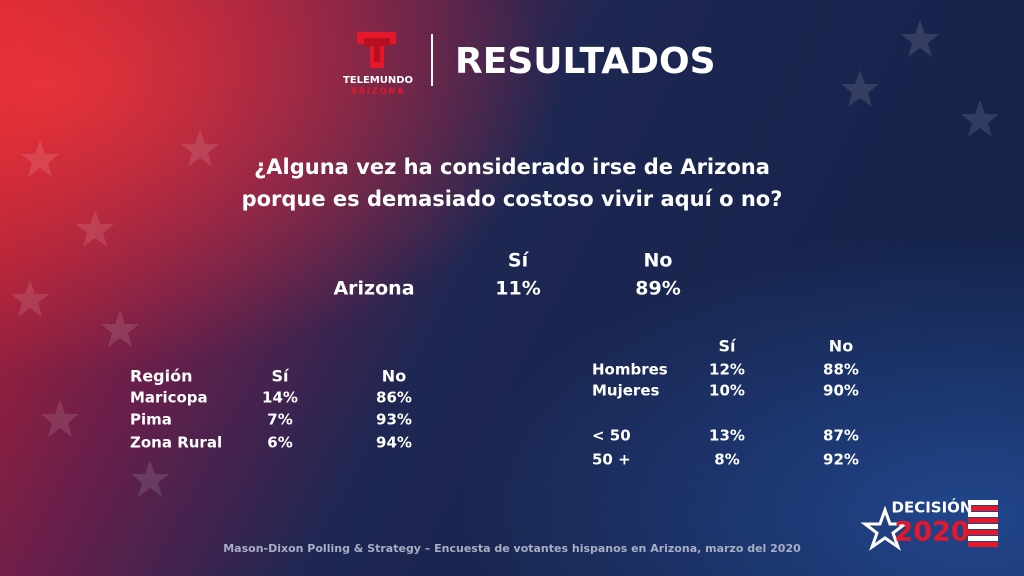 This screenshot has height=576, width=1024. Describe the element at coordinates (169, 398) in the screenshot. I see `row-label: Maricopa` at that location.